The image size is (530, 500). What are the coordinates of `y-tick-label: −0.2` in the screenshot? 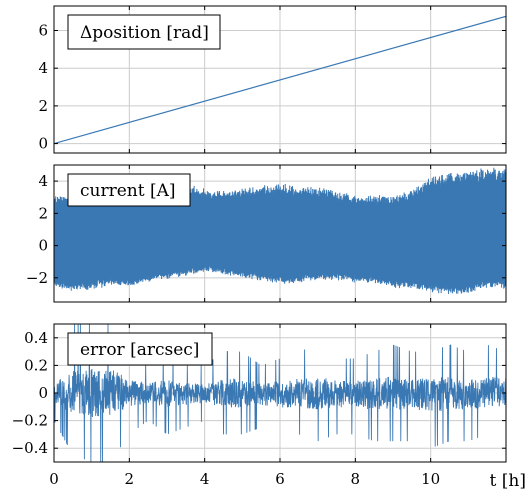 It's located at (30, 421).